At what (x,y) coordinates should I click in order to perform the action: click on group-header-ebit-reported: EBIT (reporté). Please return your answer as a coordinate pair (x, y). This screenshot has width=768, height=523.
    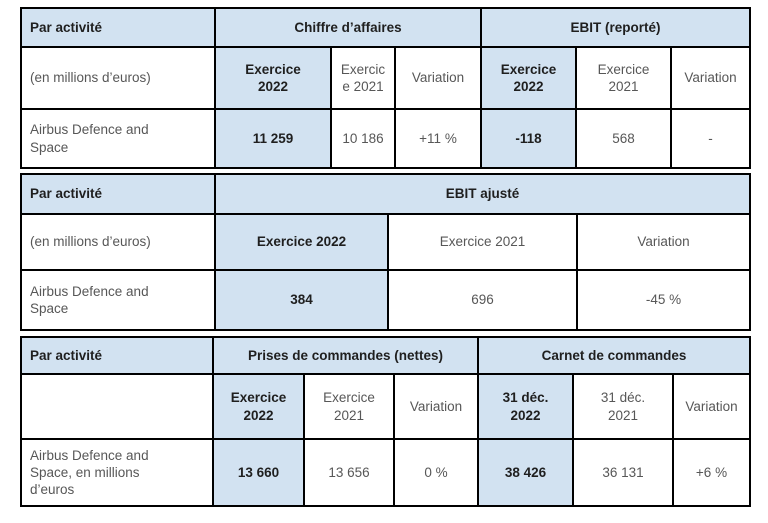
    Looking at the image, I should click on (615, 27).